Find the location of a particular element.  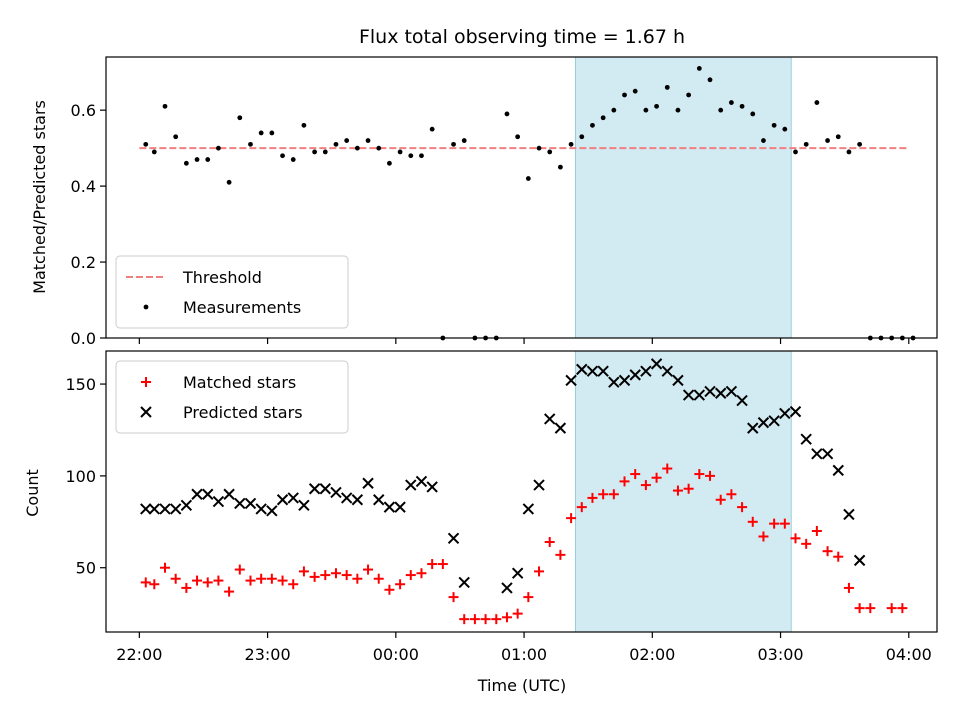

x-tick-label: 04:00 is located at coordinates (909, 654).